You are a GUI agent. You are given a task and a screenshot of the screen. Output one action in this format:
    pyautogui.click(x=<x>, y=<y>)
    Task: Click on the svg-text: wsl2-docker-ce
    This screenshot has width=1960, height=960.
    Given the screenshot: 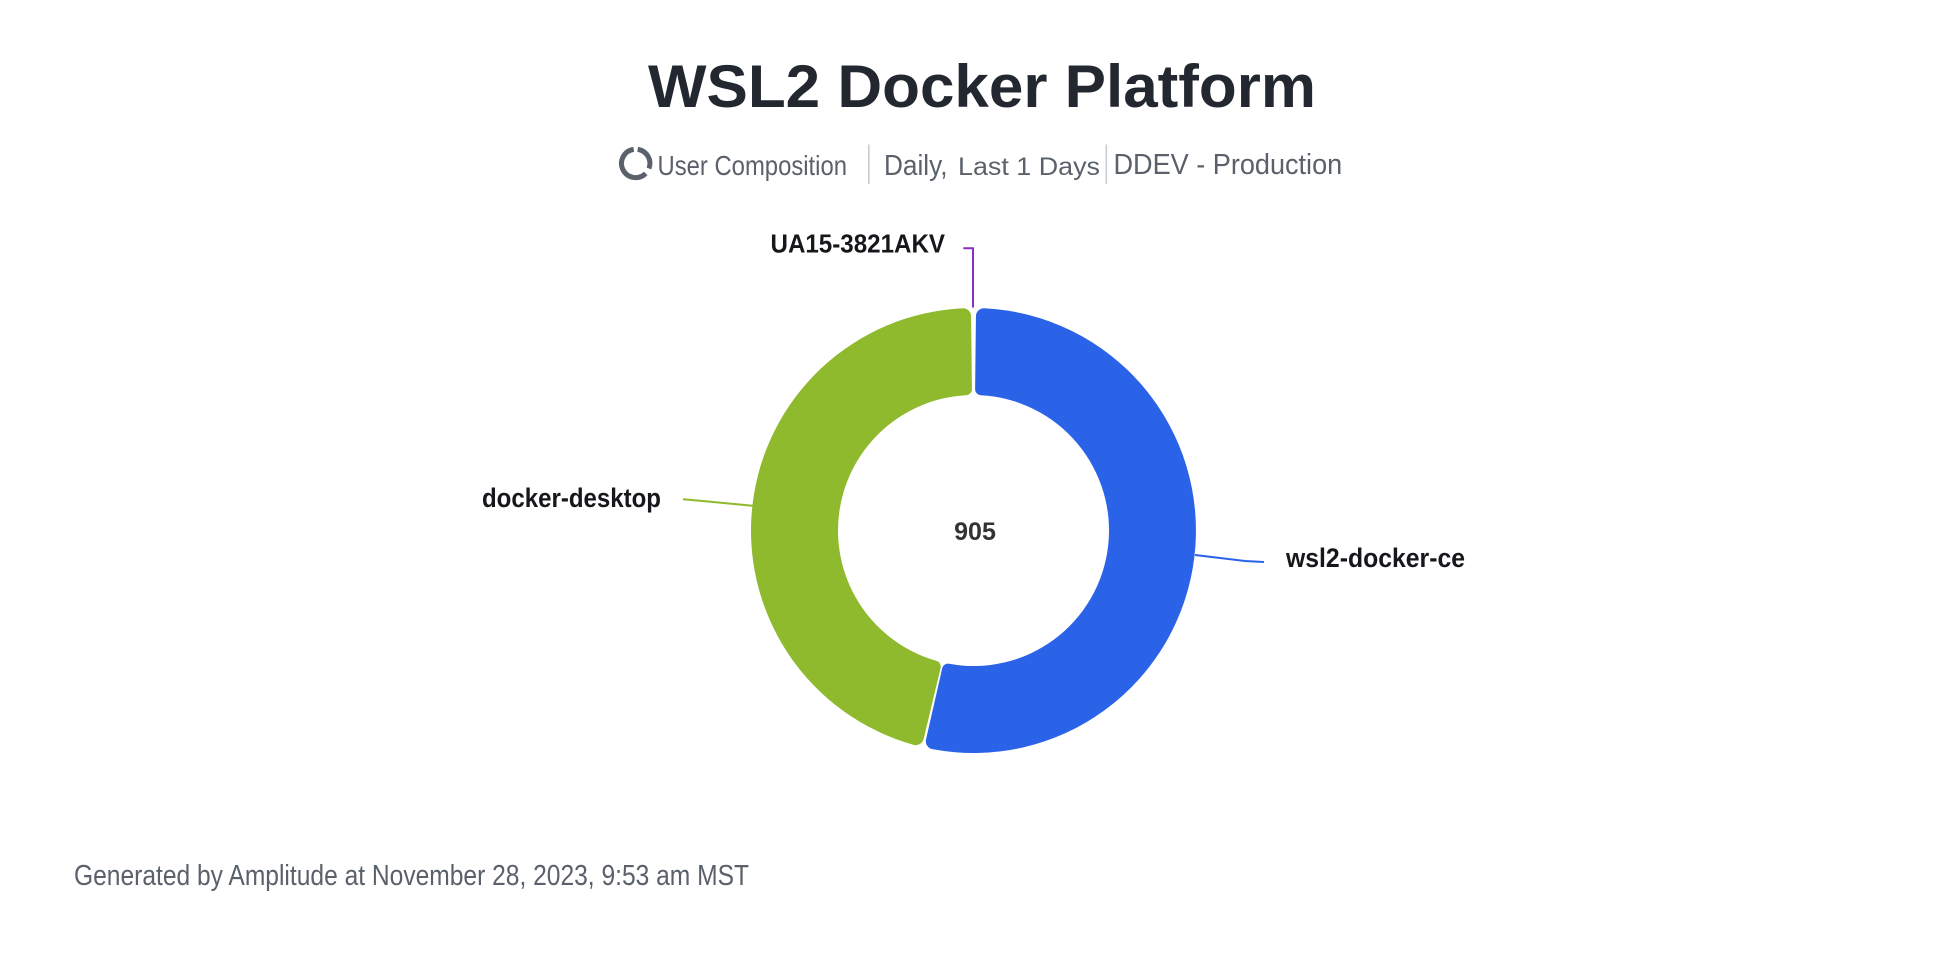 What is the action you would take?
    pyautogui.click(x=1375, y=558)
    